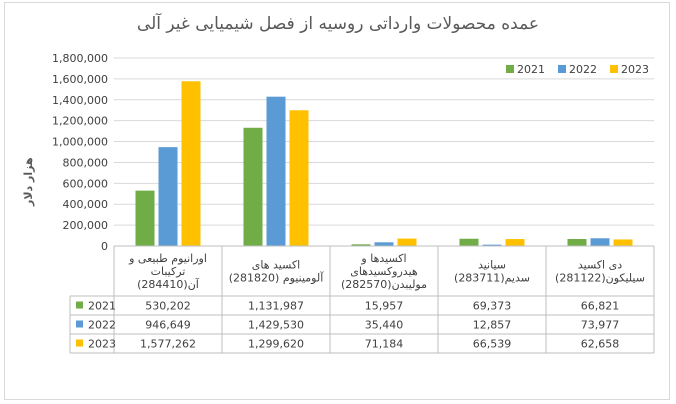  I want to click on legend-label-2023: 2023, so click(635, 69).